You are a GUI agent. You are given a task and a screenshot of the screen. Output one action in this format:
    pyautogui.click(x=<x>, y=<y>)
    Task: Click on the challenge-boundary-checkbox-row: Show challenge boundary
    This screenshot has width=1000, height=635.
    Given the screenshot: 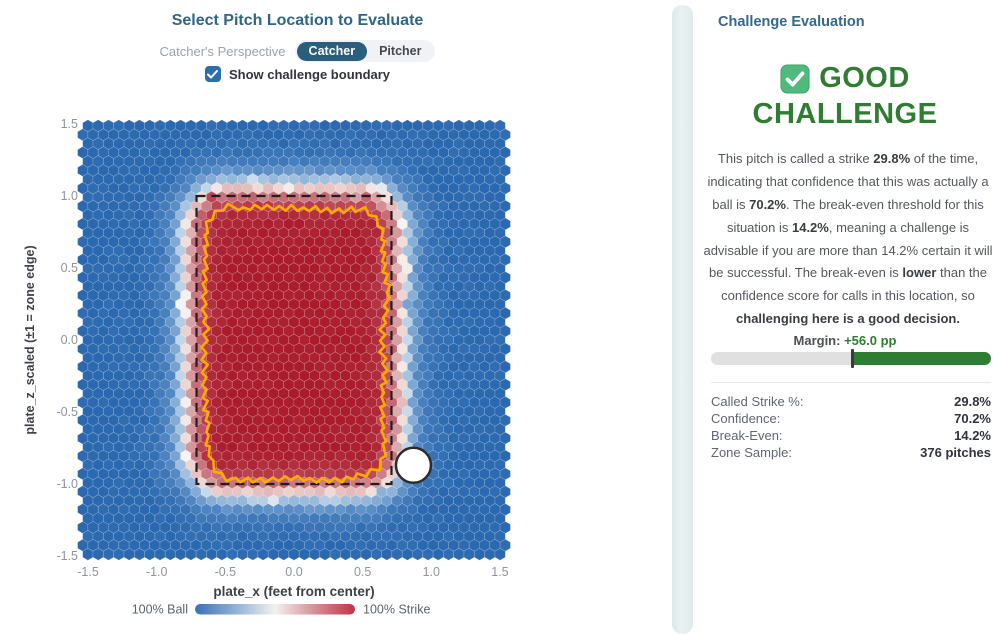 What is the action you would take?
    pyautogui.click(x=297, y=74)
    